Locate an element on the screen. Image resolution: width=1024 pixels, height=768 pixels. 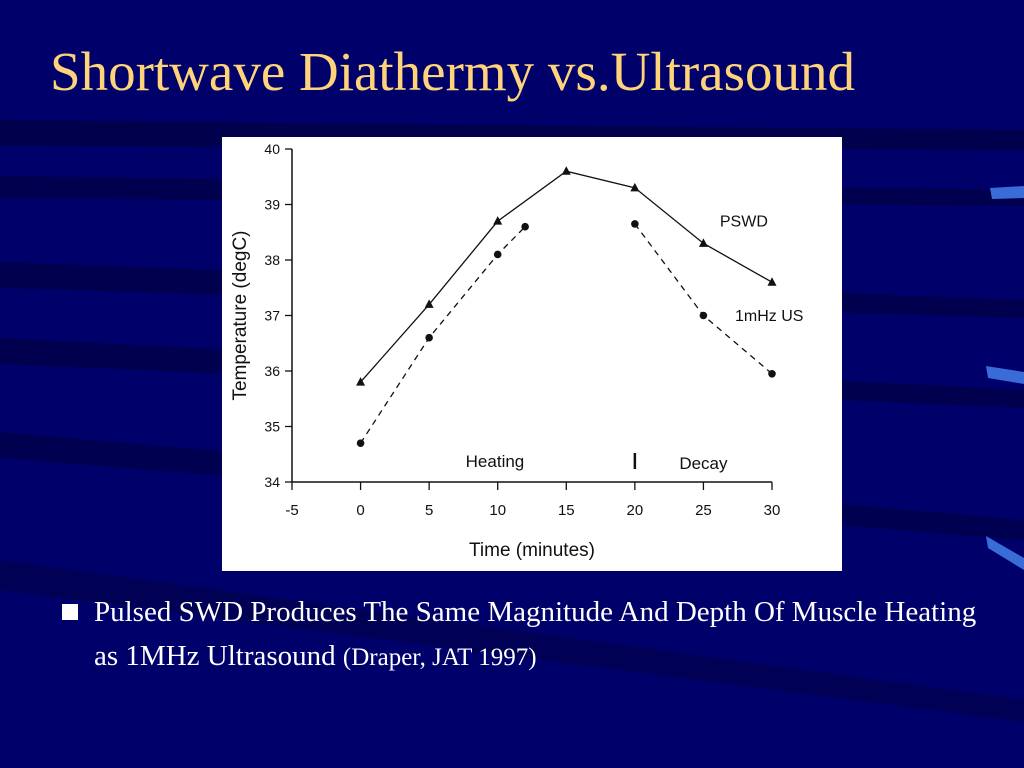
square-bullet-shape is located at coordinates (70, 612).